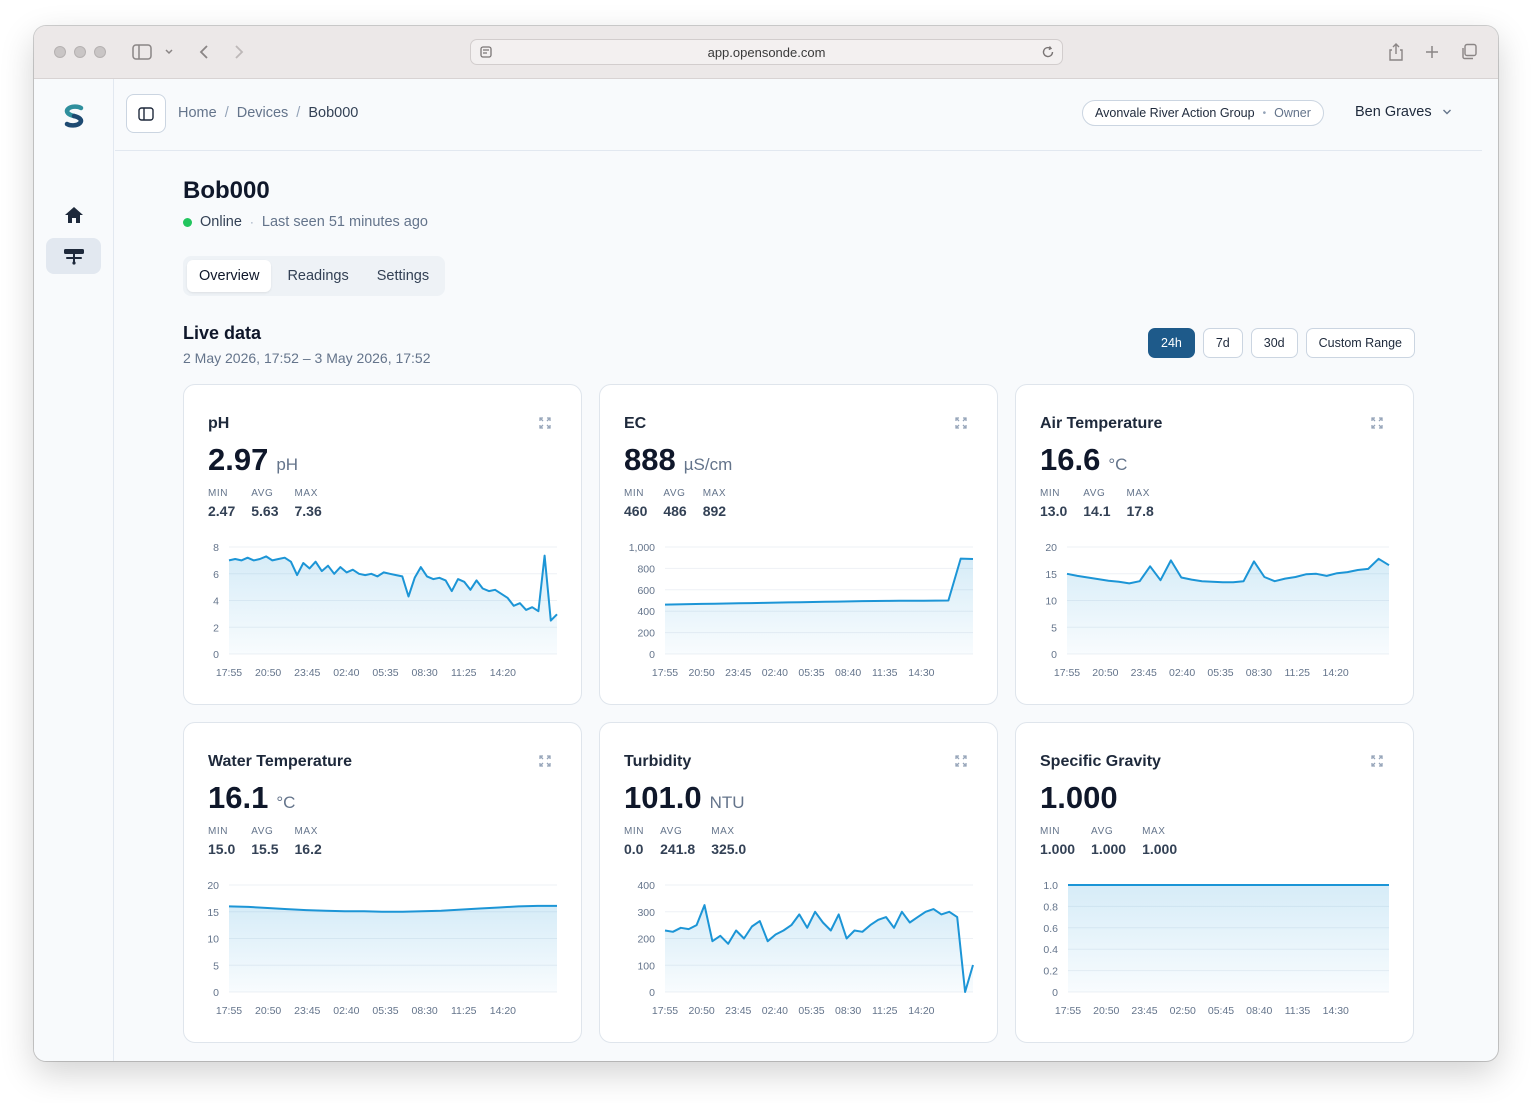 Image resolution: width=1532 pixels, height=1103 pixels. Describe the element at coordinates (678, 849) in the screenshot. I see `stat-value: 241.8` at that location.